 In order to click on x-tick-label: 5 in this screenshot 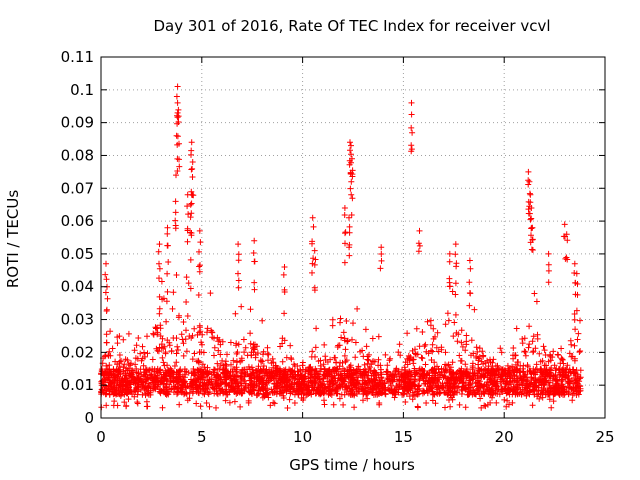, I will do `click(202, 437)`.